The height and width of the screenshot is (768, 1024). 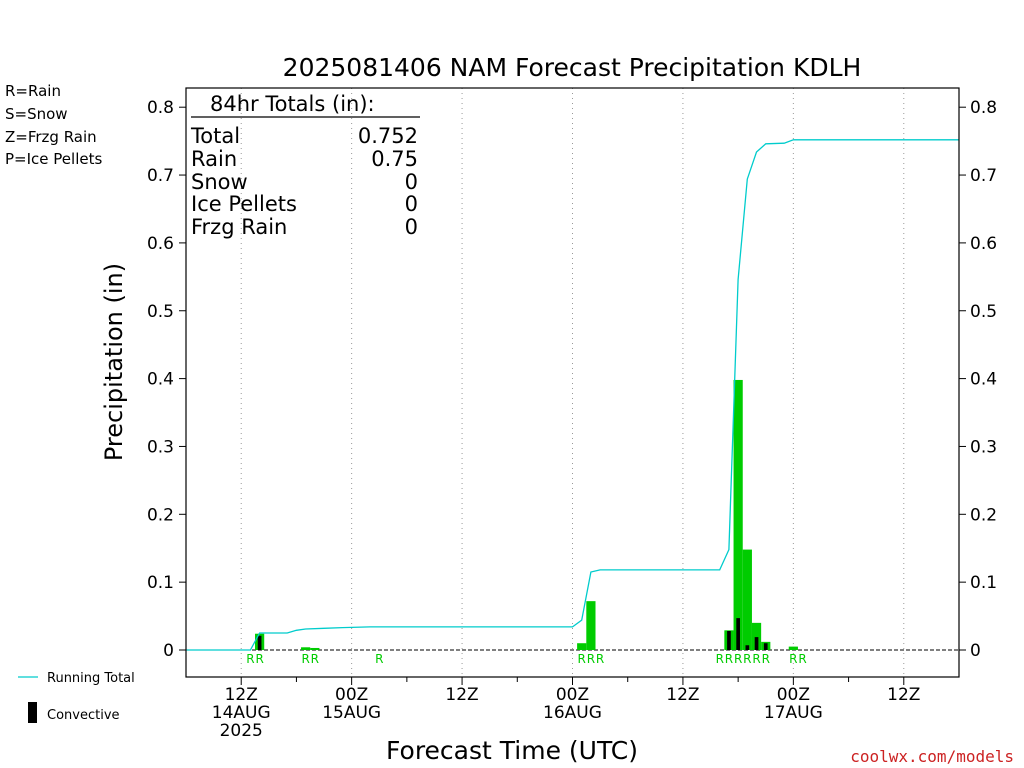 I want to click on legend-rain: R=Rain, so click(x=33, y=91).